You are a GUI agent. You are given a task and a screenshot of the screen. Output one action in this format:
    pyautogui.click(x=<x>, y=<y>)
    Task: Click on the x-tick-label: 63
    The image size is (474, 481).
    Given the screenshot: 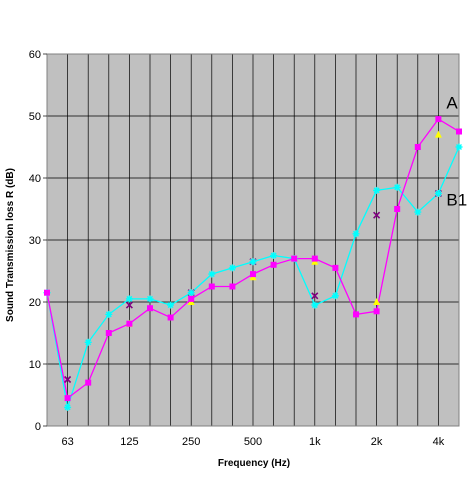 What is the action you would take?
    pyautogui.click(x=67, y=442)
    